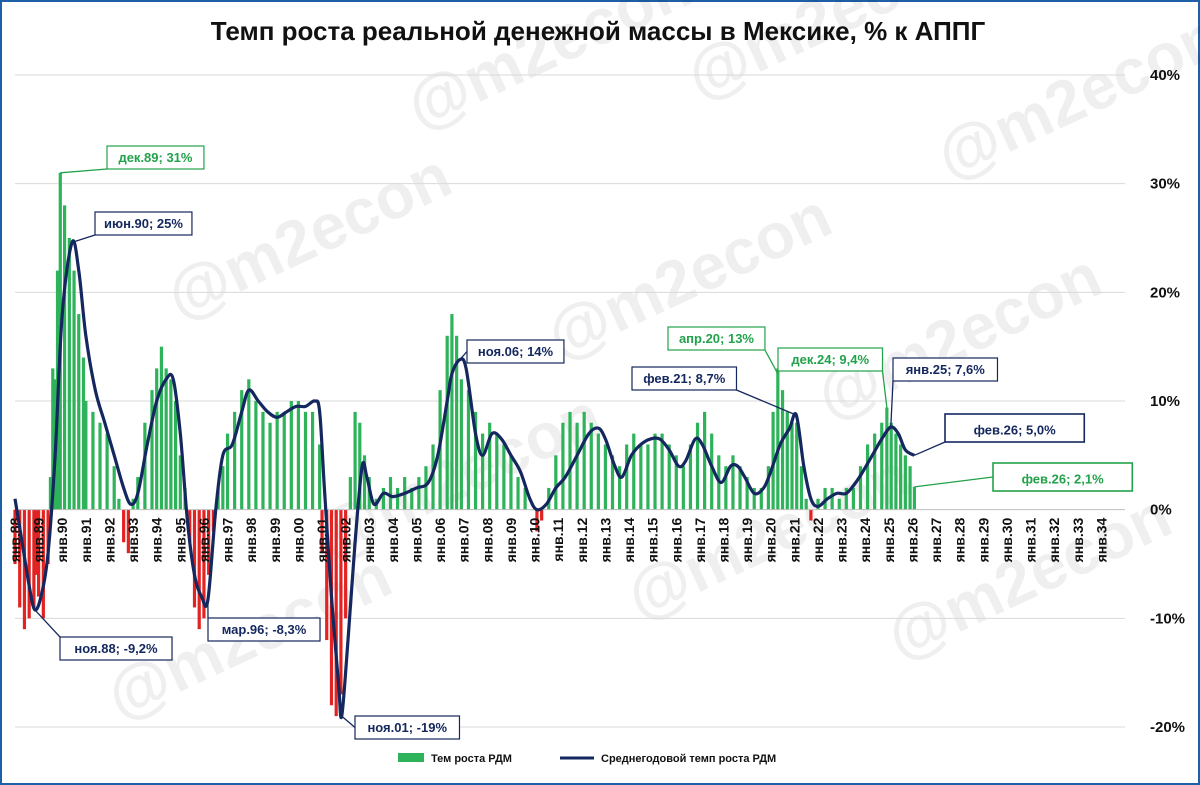 This screenshot has width=1200, height=785. Describe the element at coordinates (794, 539) in the screenshot. I see `x-tick-label: янв.21` at that location.